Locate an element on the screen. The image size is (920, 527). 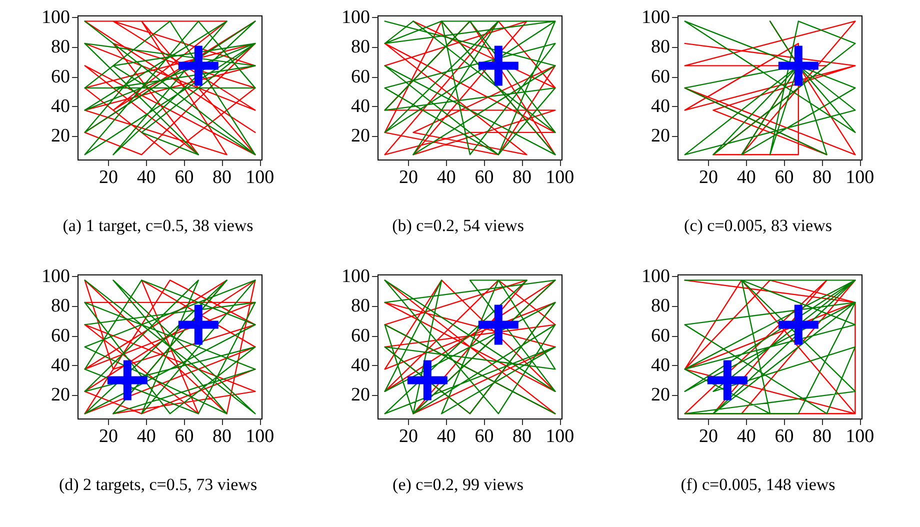
text: (e) c=0.2, 99 views is located at coordinates (458, 484).